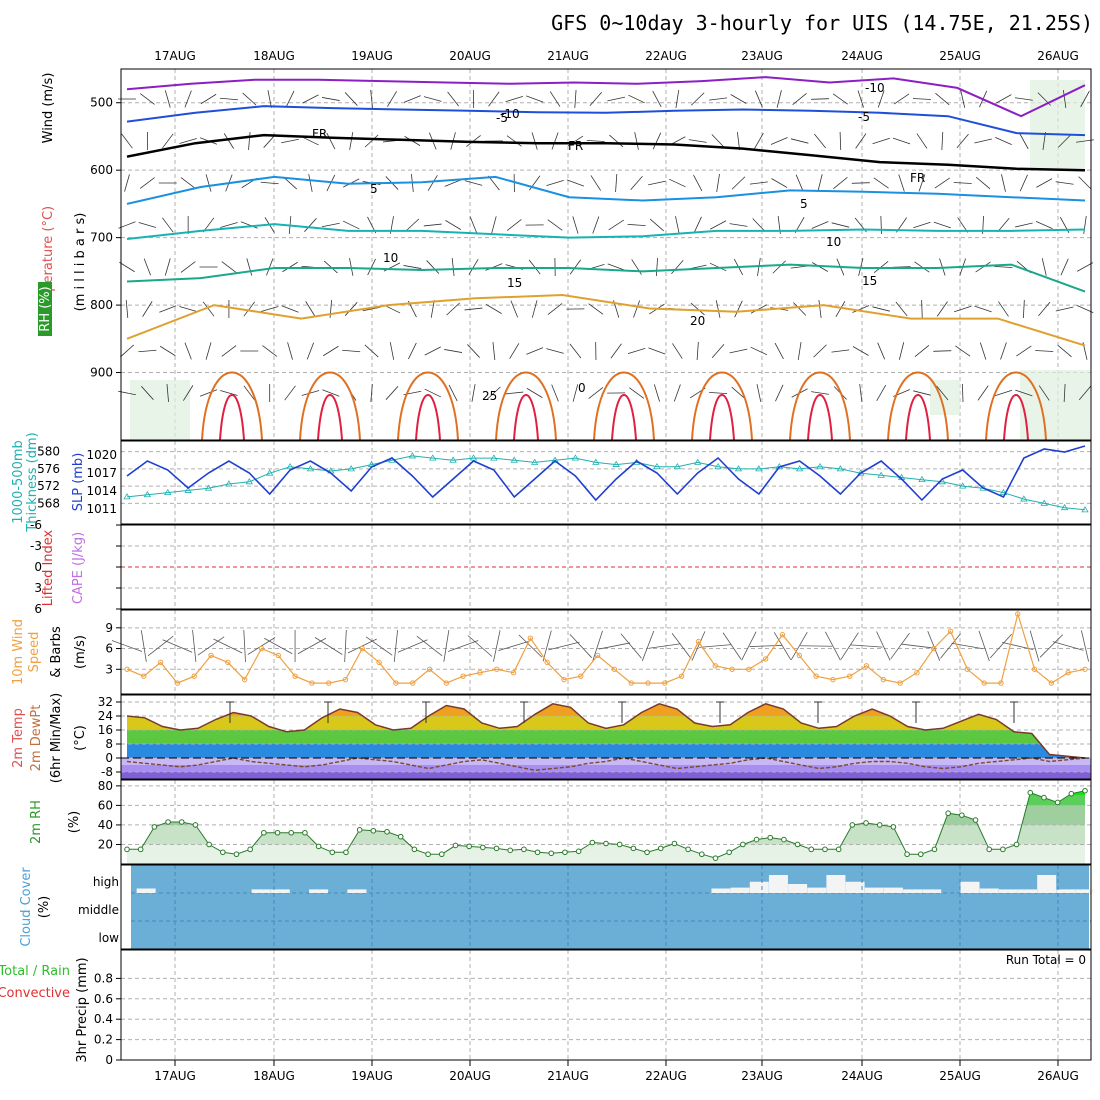  I want to click on temp-band, so click(606, 698).